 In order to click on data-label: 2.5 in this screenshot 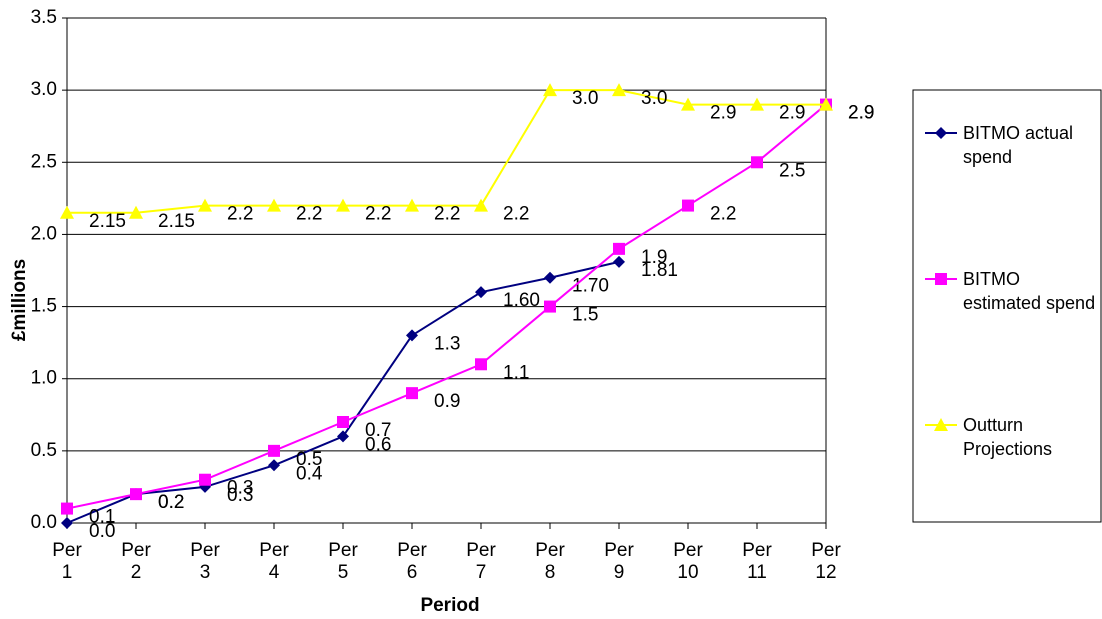, I will do `click(792, 170)`.